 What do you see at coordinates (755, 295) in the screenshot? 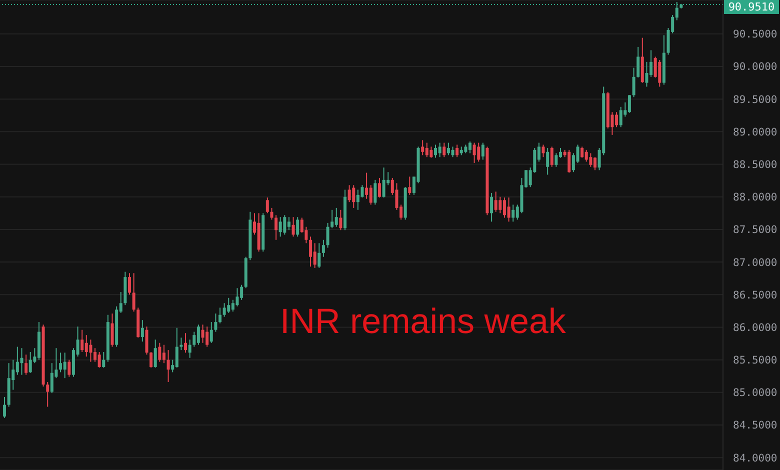
I see `y-tick-label: 86.5000` at bounding box center [755, 295].